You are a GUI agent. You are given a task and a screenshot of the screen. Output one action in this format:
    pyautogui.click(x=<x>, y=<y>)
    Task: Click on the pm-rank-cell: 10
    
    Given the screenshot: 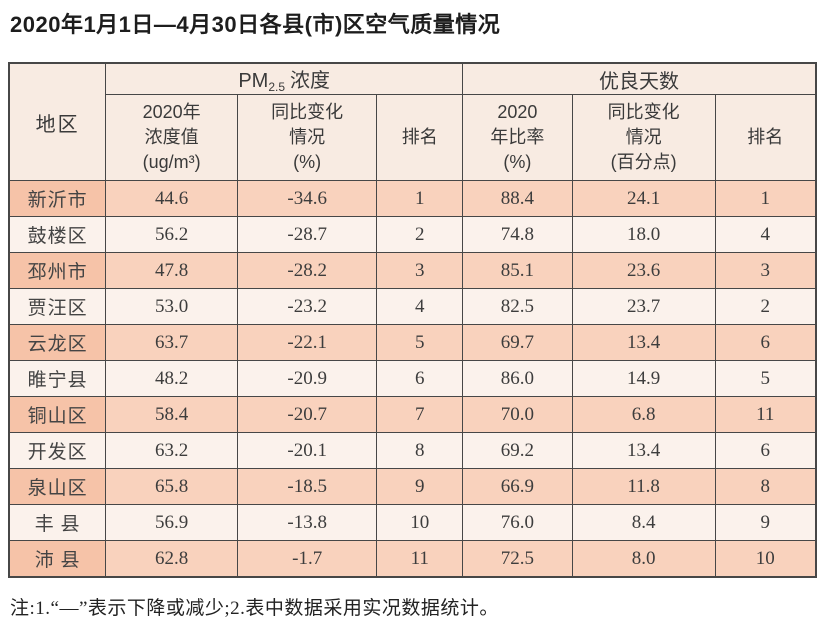 What is the action you would take?
    pyautogui.click(x=419, y=522)
    